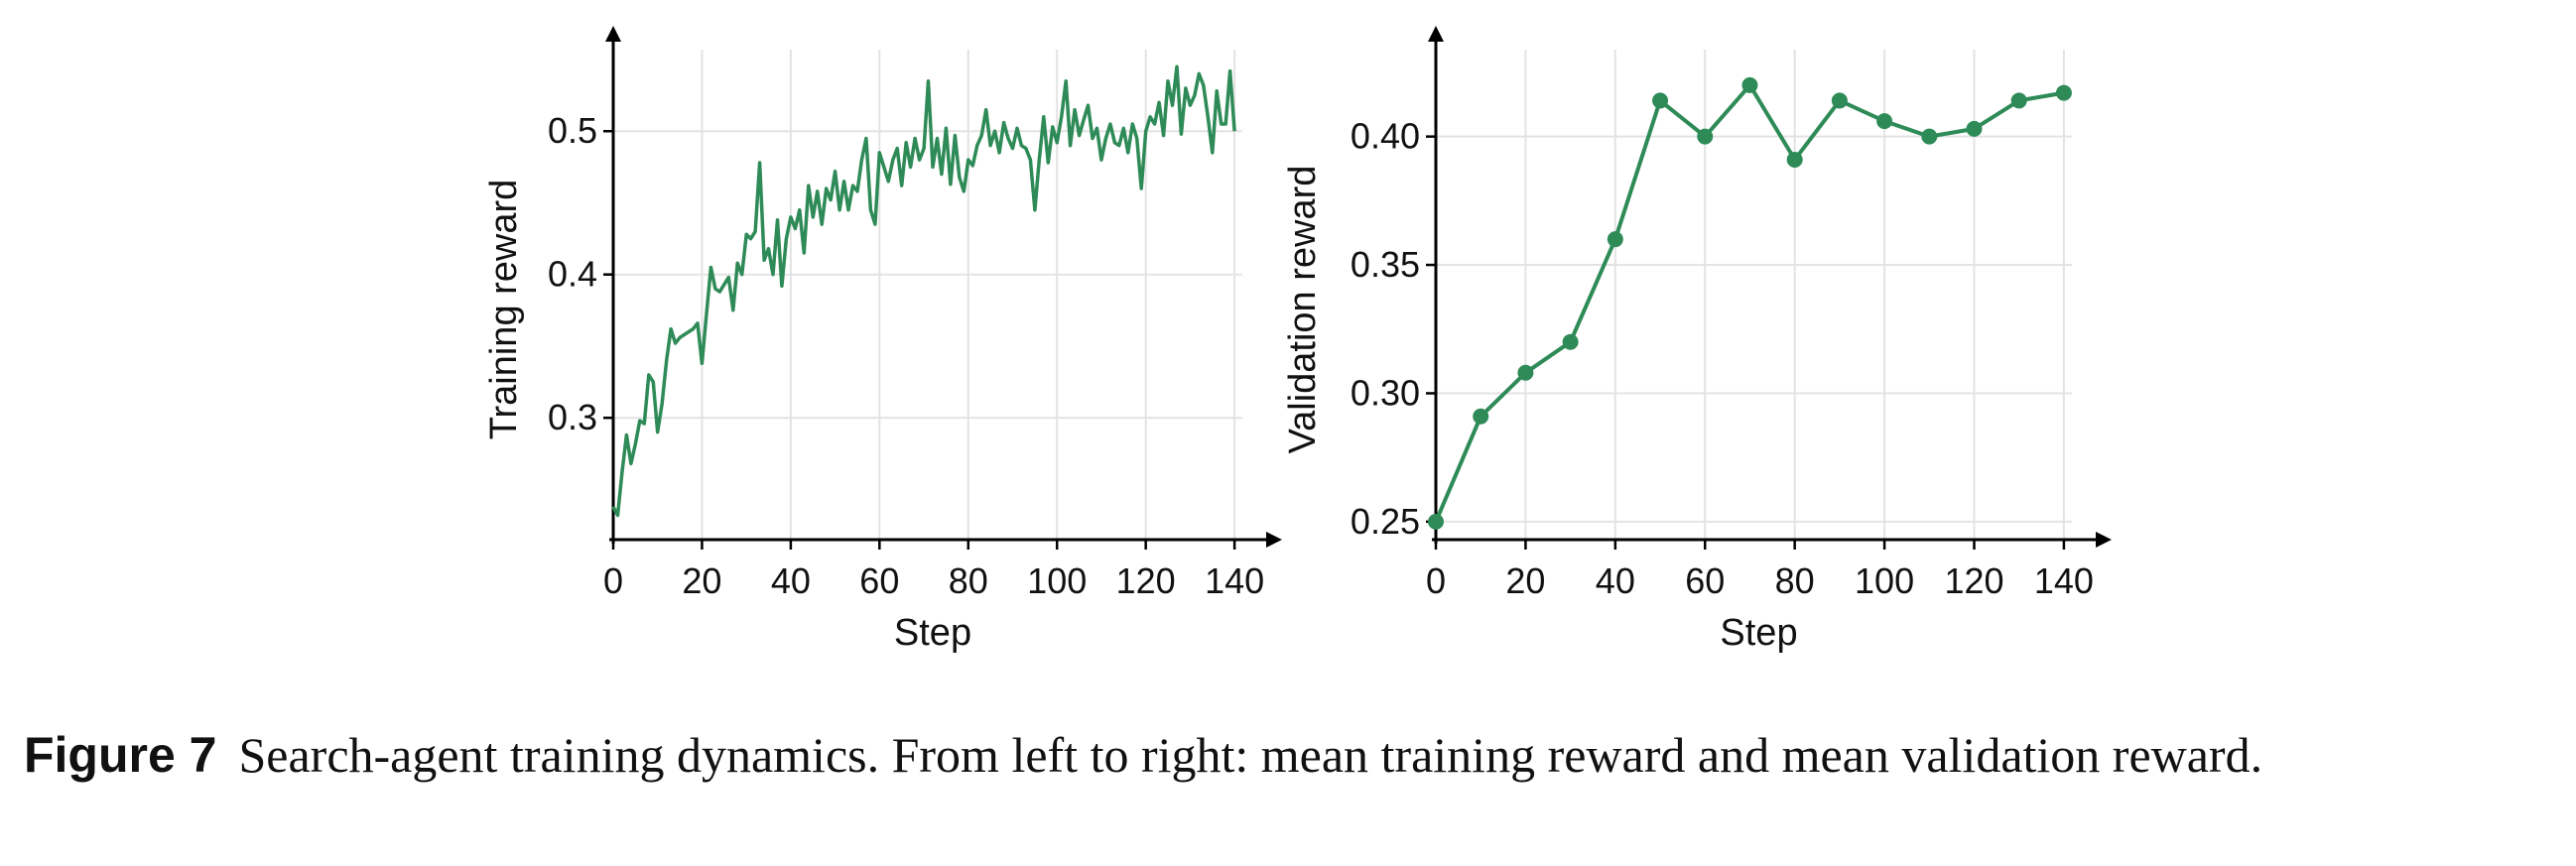  What do you see at coordinates (573, 417) in the screenshot?
I see `y-tick-label: 0.3` at bounding box center [573, 417].